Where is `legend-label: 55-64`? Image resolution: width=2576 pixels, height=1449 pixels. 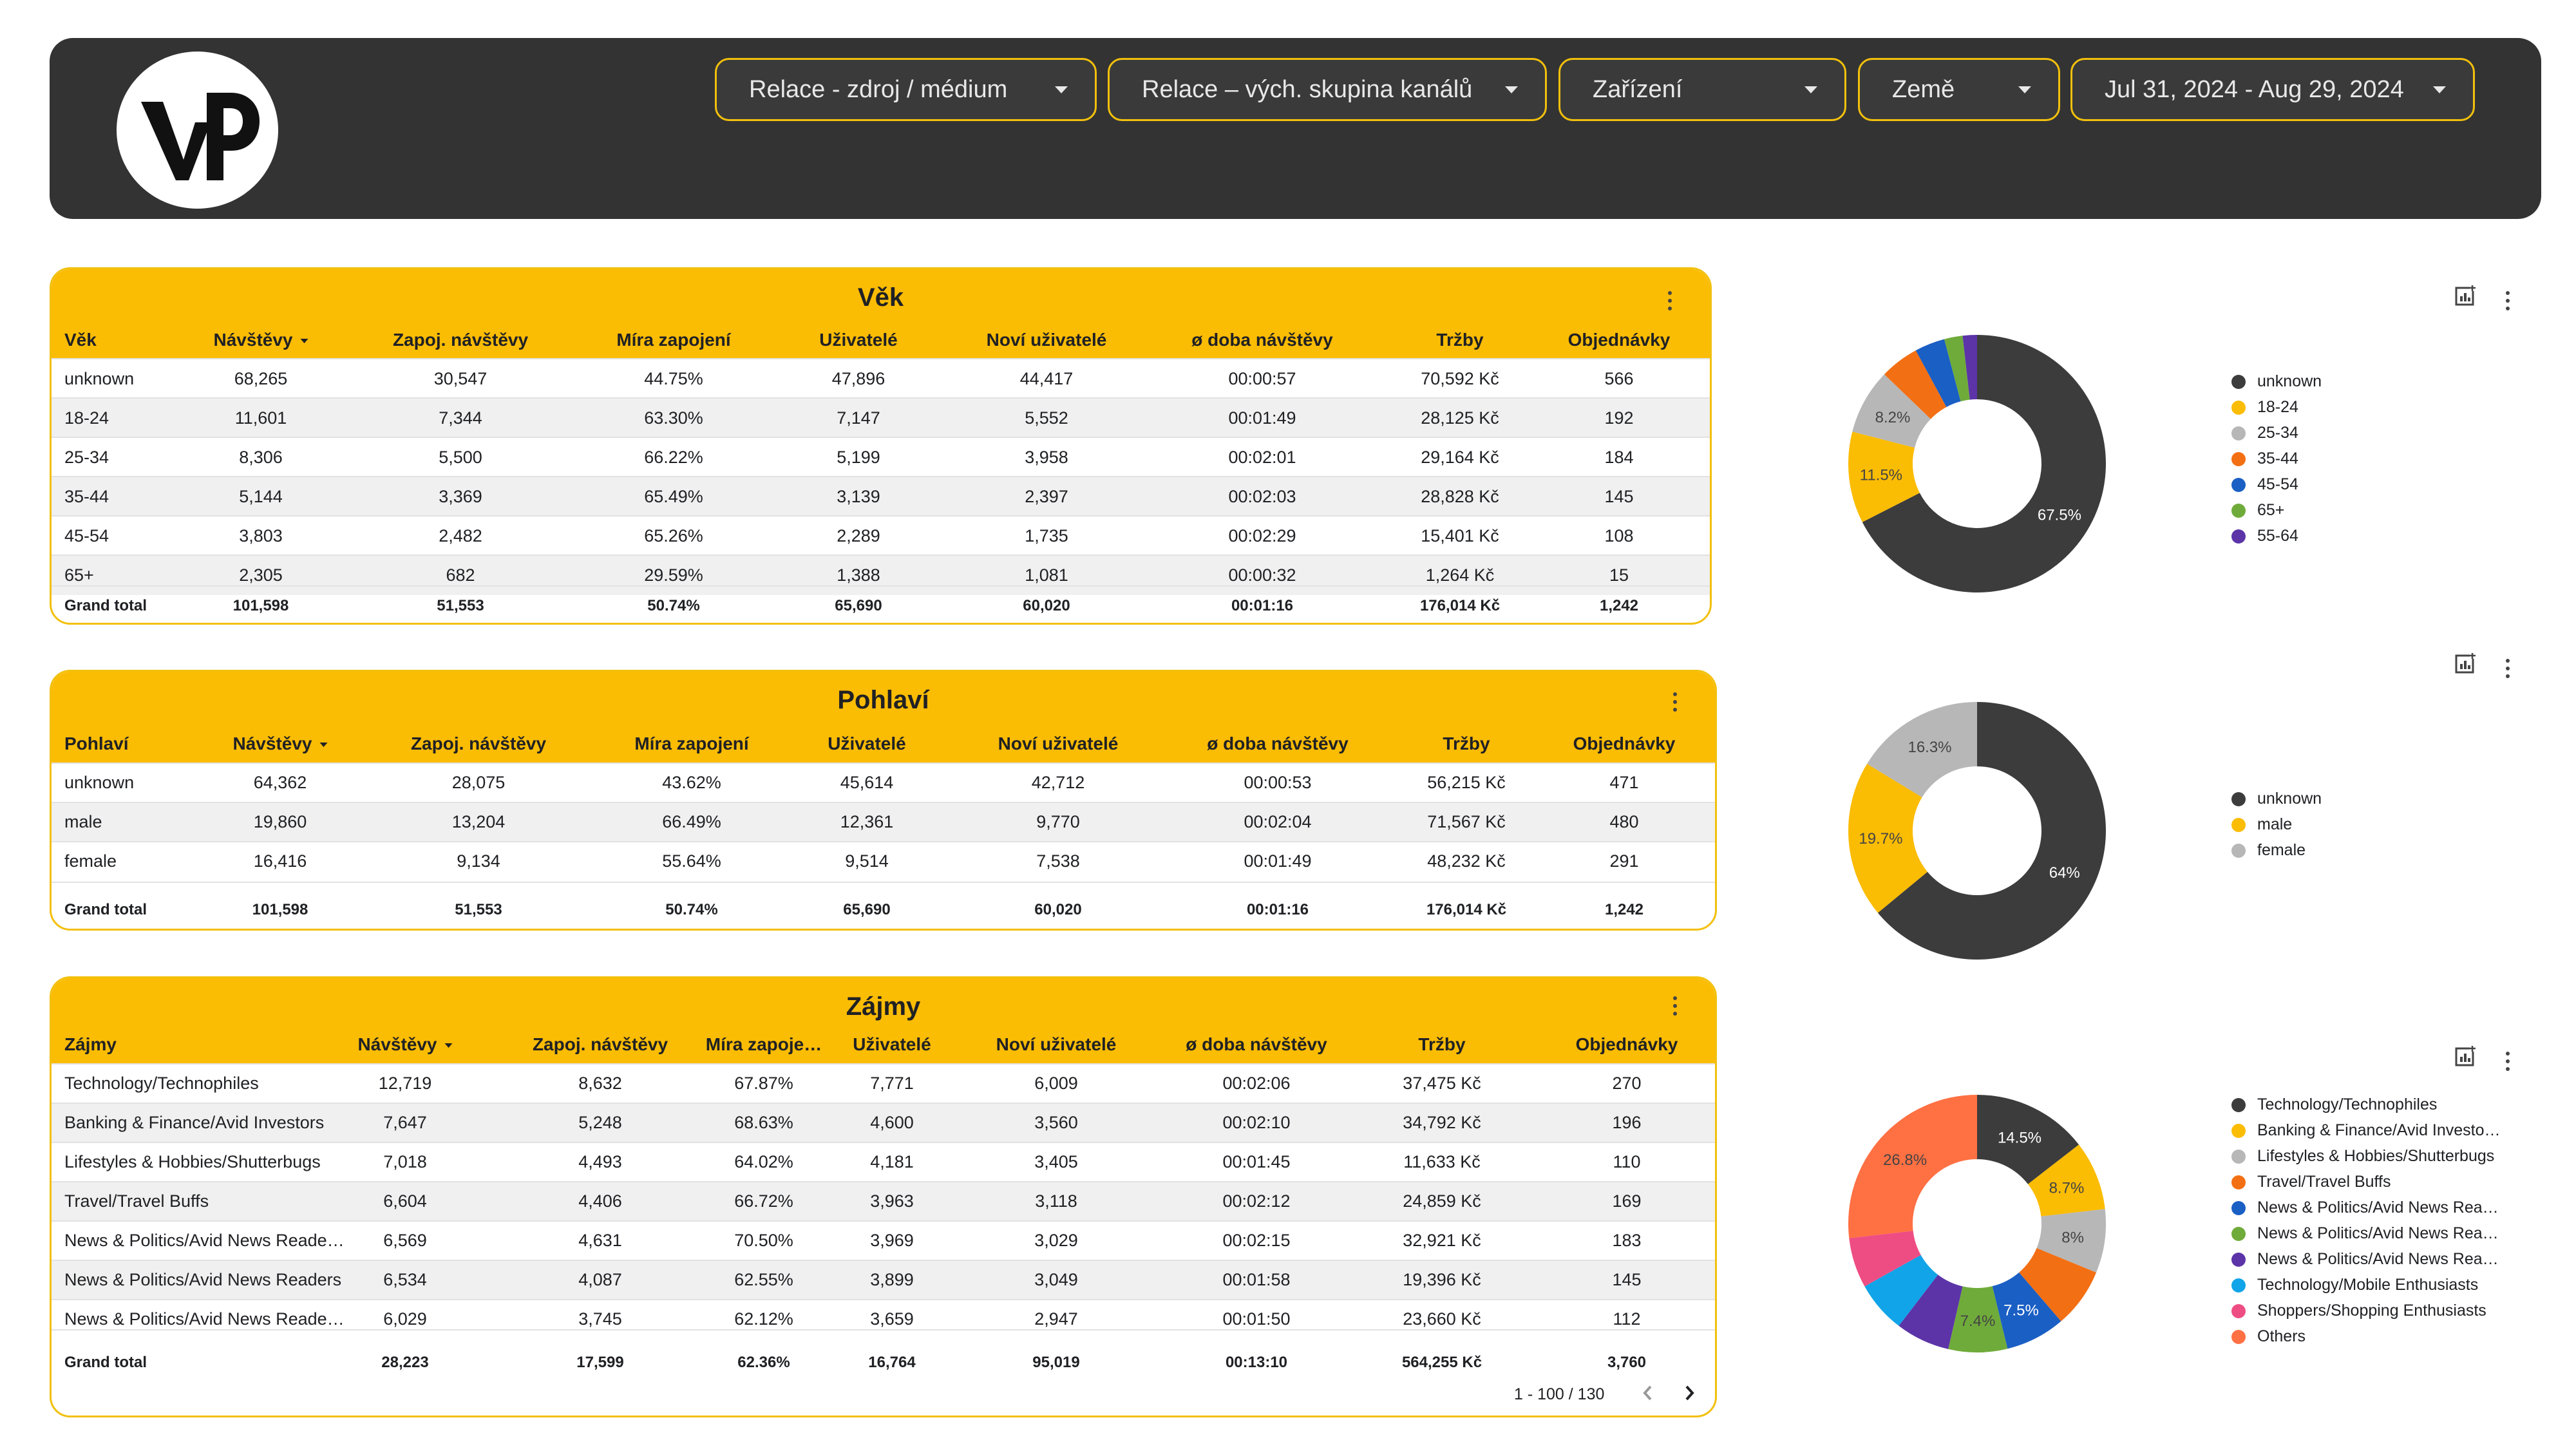
legend-label: 55-64 is located at coordinates (2277, 536).